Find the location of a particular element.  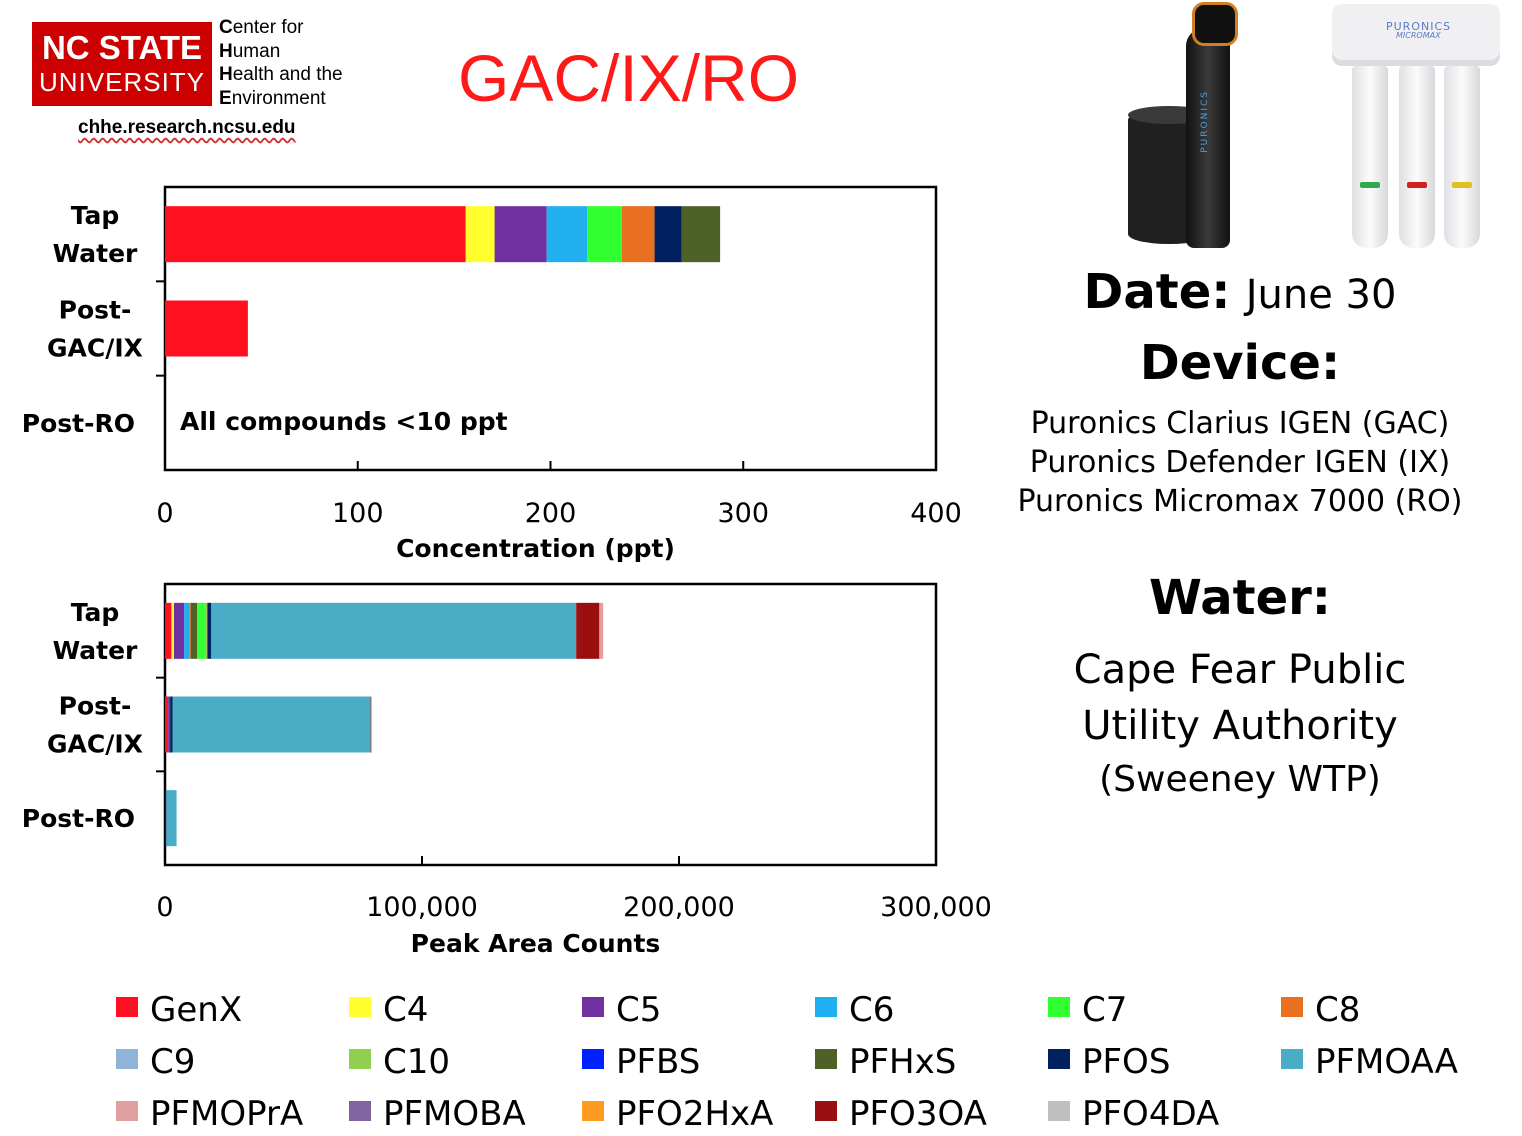

x-tick-label: 300,000 is located at coordinates (936, 907).